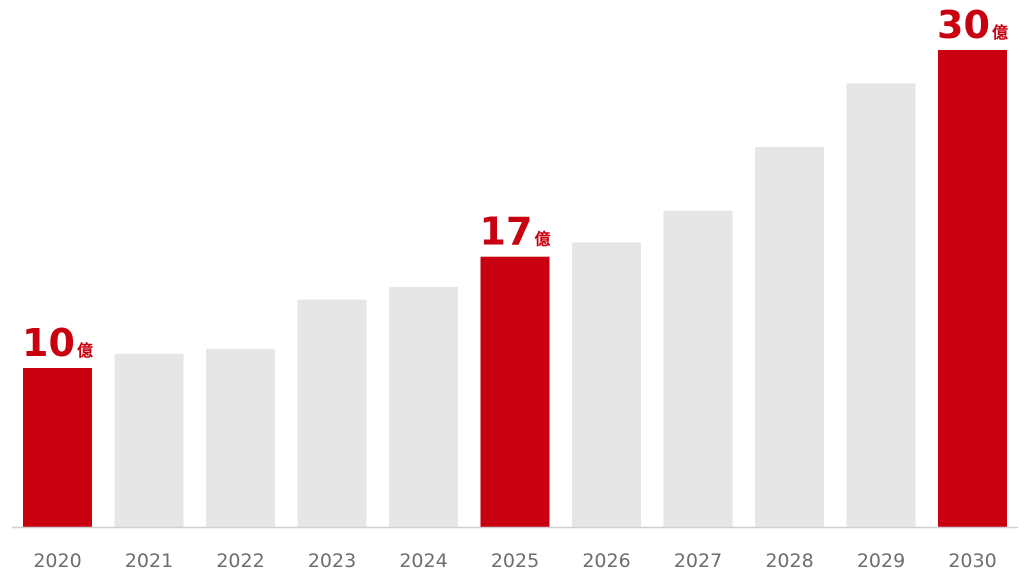 This screenshot has width=1024, height=578. What do you see at coordinates (423, 561) in the screenshot?
I see `x-tick-label-2024: 2024` at bounding box center [423, 561].